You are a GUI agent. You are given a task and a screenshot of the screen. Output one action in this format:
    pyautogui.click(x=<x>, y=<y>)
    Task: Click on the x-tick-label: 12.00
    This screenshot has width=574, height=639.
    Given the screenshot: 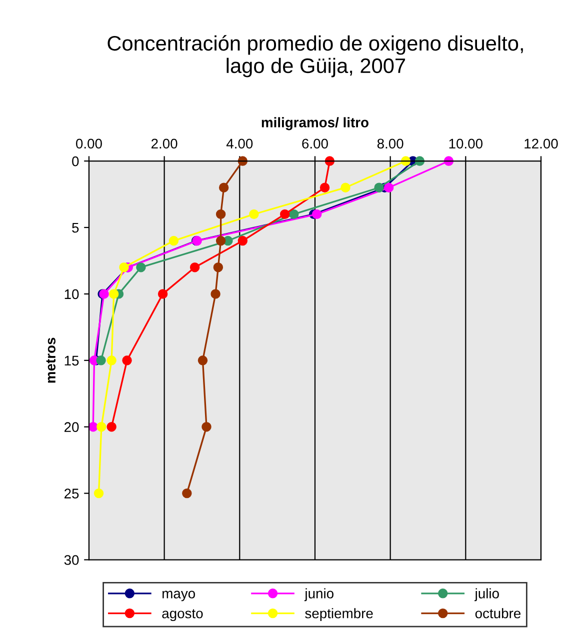 What is the action you would take?
    pyautogui.click(x=541, y=143)
    